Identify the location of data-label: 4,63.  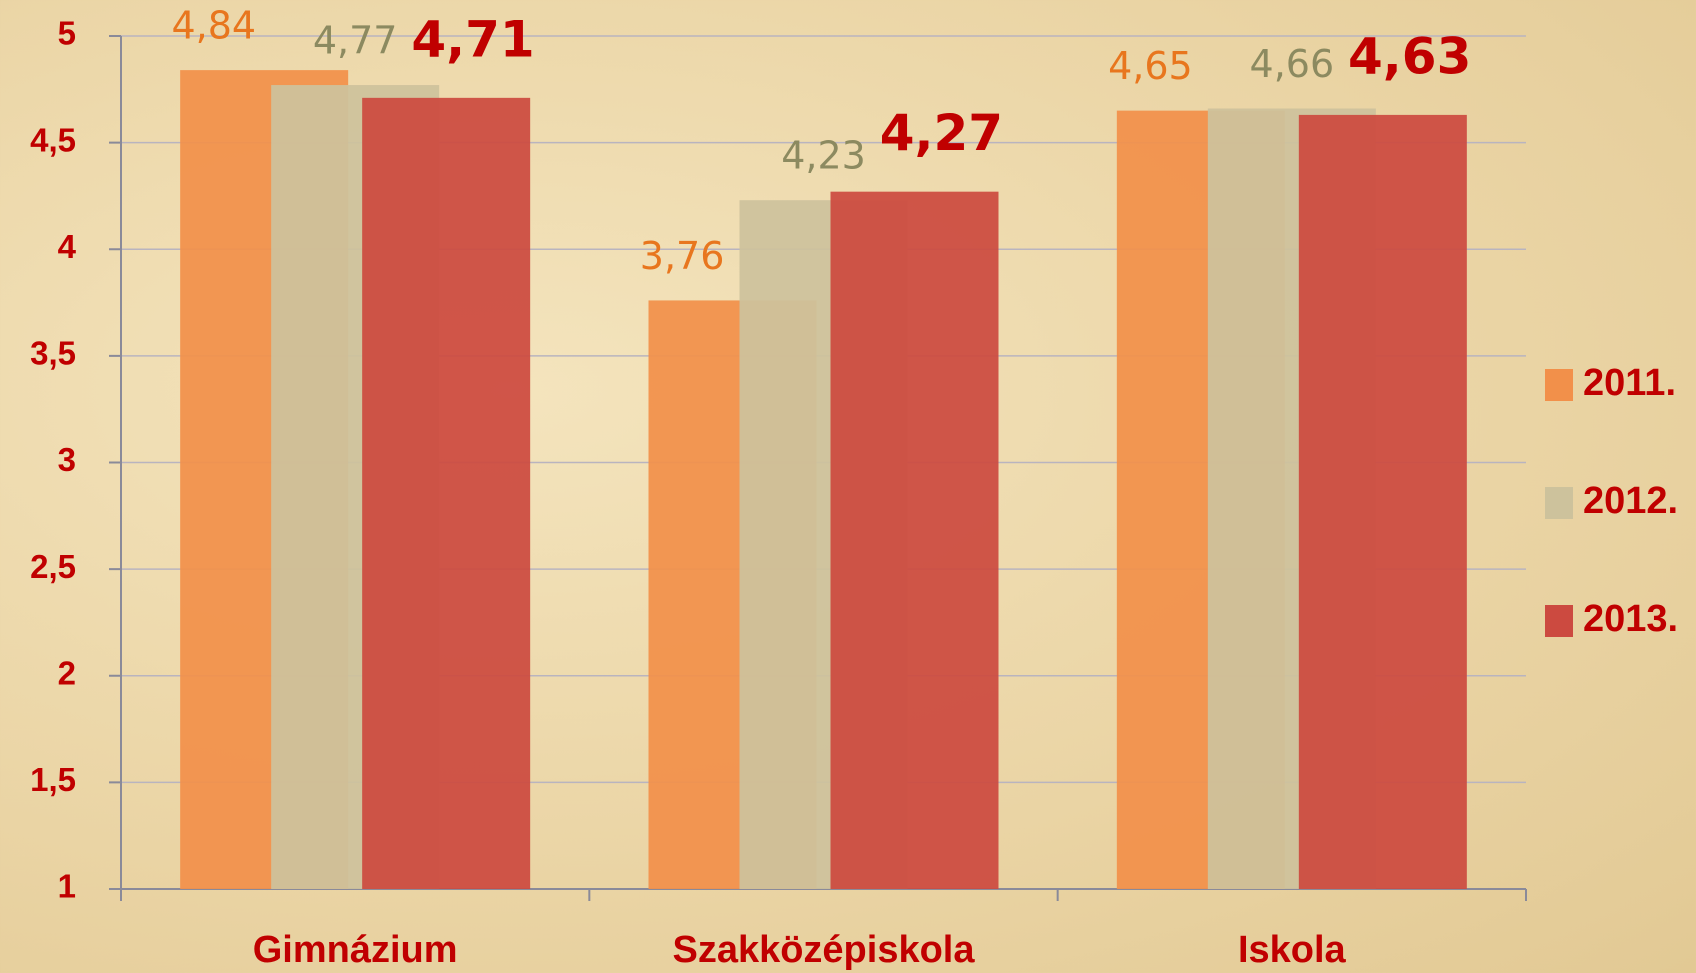
(1409, 56).